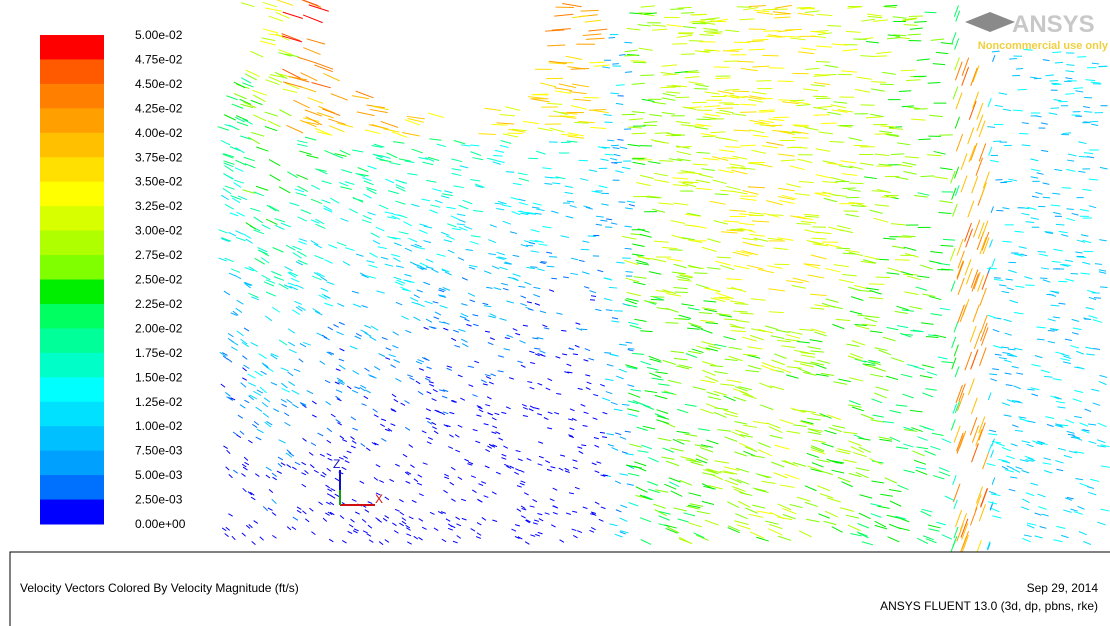 The image size is (1110, 626). Describe the element at coordinates (72, 71) in the screenshot. I see `legend-band` at that location.